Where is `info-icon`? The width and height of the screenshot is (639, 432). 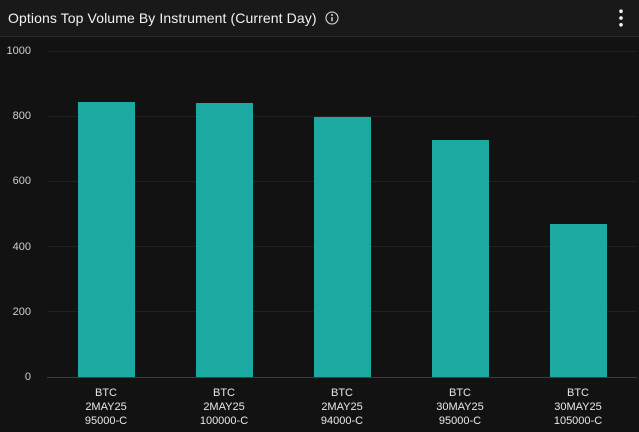 info-icon is located at coordinates (332, 18).